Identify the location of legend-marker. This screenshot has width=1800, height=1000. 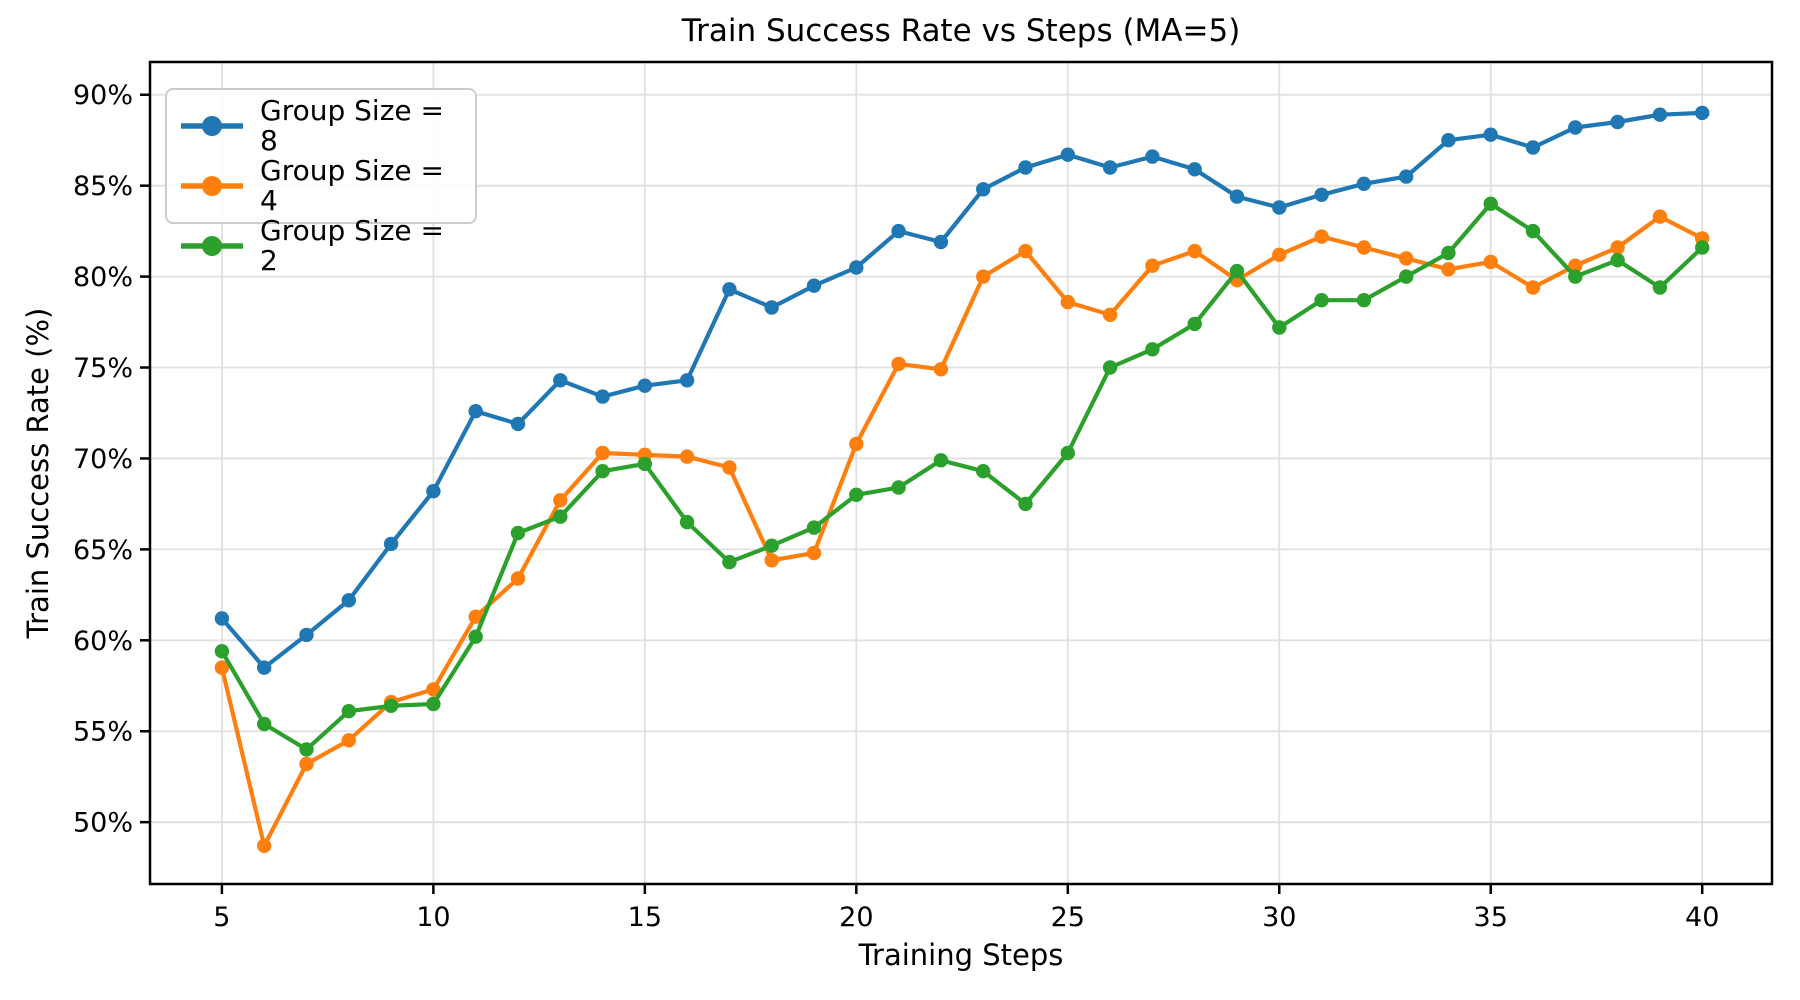
(212, 246).